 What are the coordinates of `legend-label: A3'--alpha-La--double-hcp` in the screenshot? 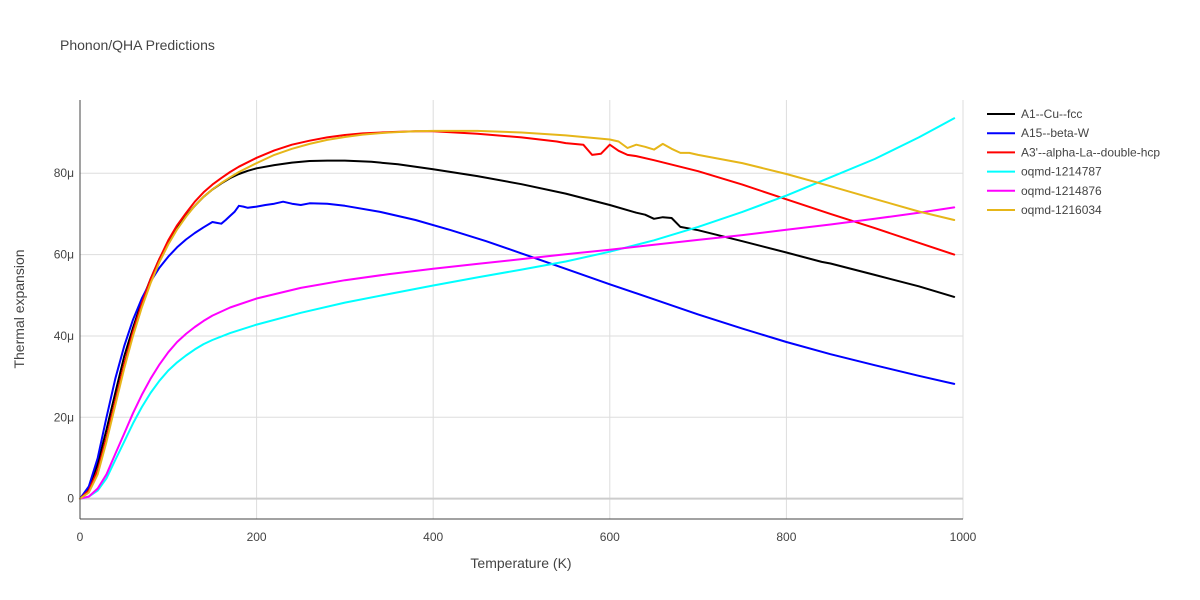 It's located at (1090, 152).